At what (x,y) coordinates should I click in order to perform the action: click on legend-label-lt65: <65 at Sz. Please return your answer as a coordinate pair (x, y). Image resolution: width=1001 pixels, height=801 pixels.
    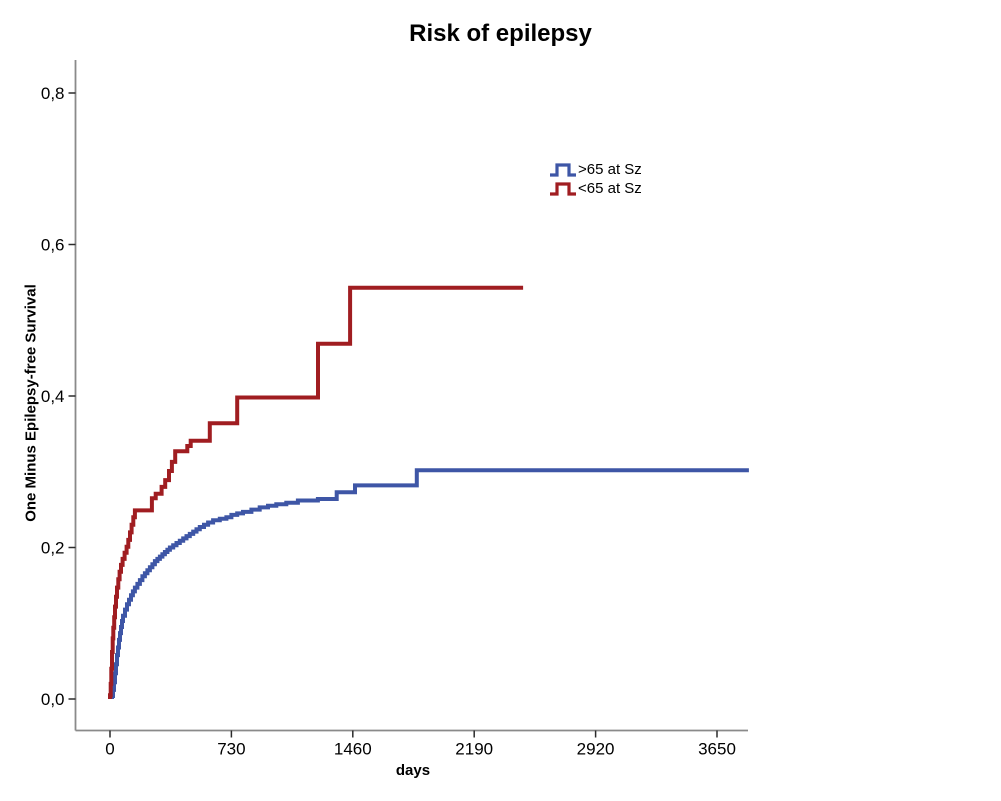
    Looking at the image, I should click on (610, 188).